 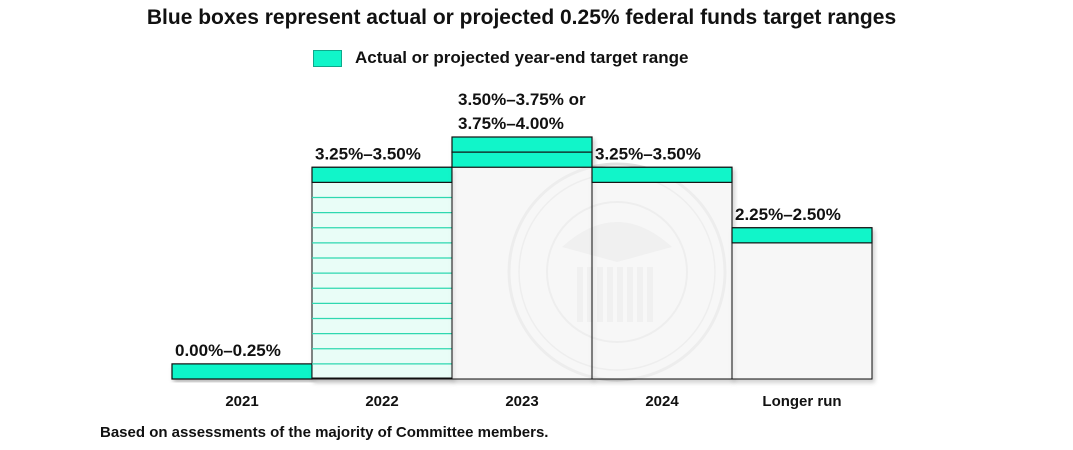 I want to click on bar-group-4: 2.25%–2.50% Longer run, so click(x=802, y=307).